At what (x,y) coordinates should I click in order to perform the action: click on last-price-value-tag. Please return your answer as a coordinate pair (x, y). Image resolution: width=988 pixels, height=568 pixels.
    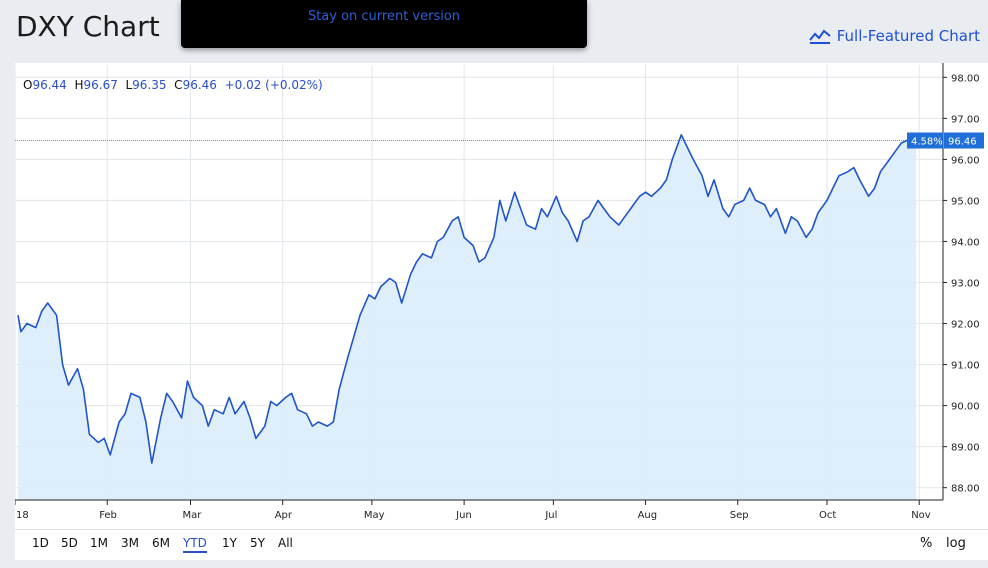
    Looking at the image, I should click on (964, 140).